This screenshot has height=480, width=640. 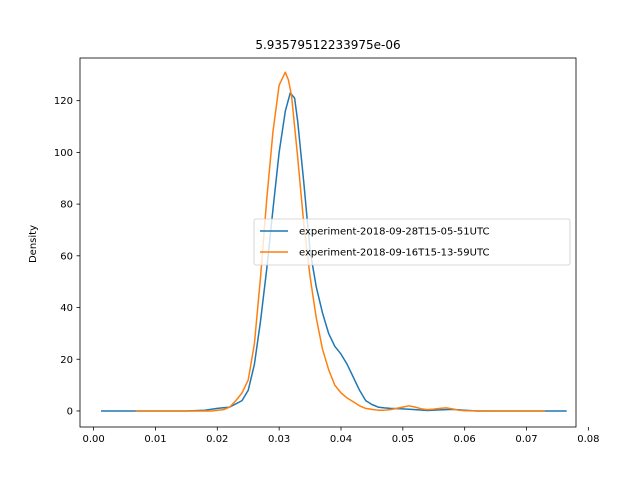 I want to click on x-tick-label: 0.03, so click(x=279, y=439).